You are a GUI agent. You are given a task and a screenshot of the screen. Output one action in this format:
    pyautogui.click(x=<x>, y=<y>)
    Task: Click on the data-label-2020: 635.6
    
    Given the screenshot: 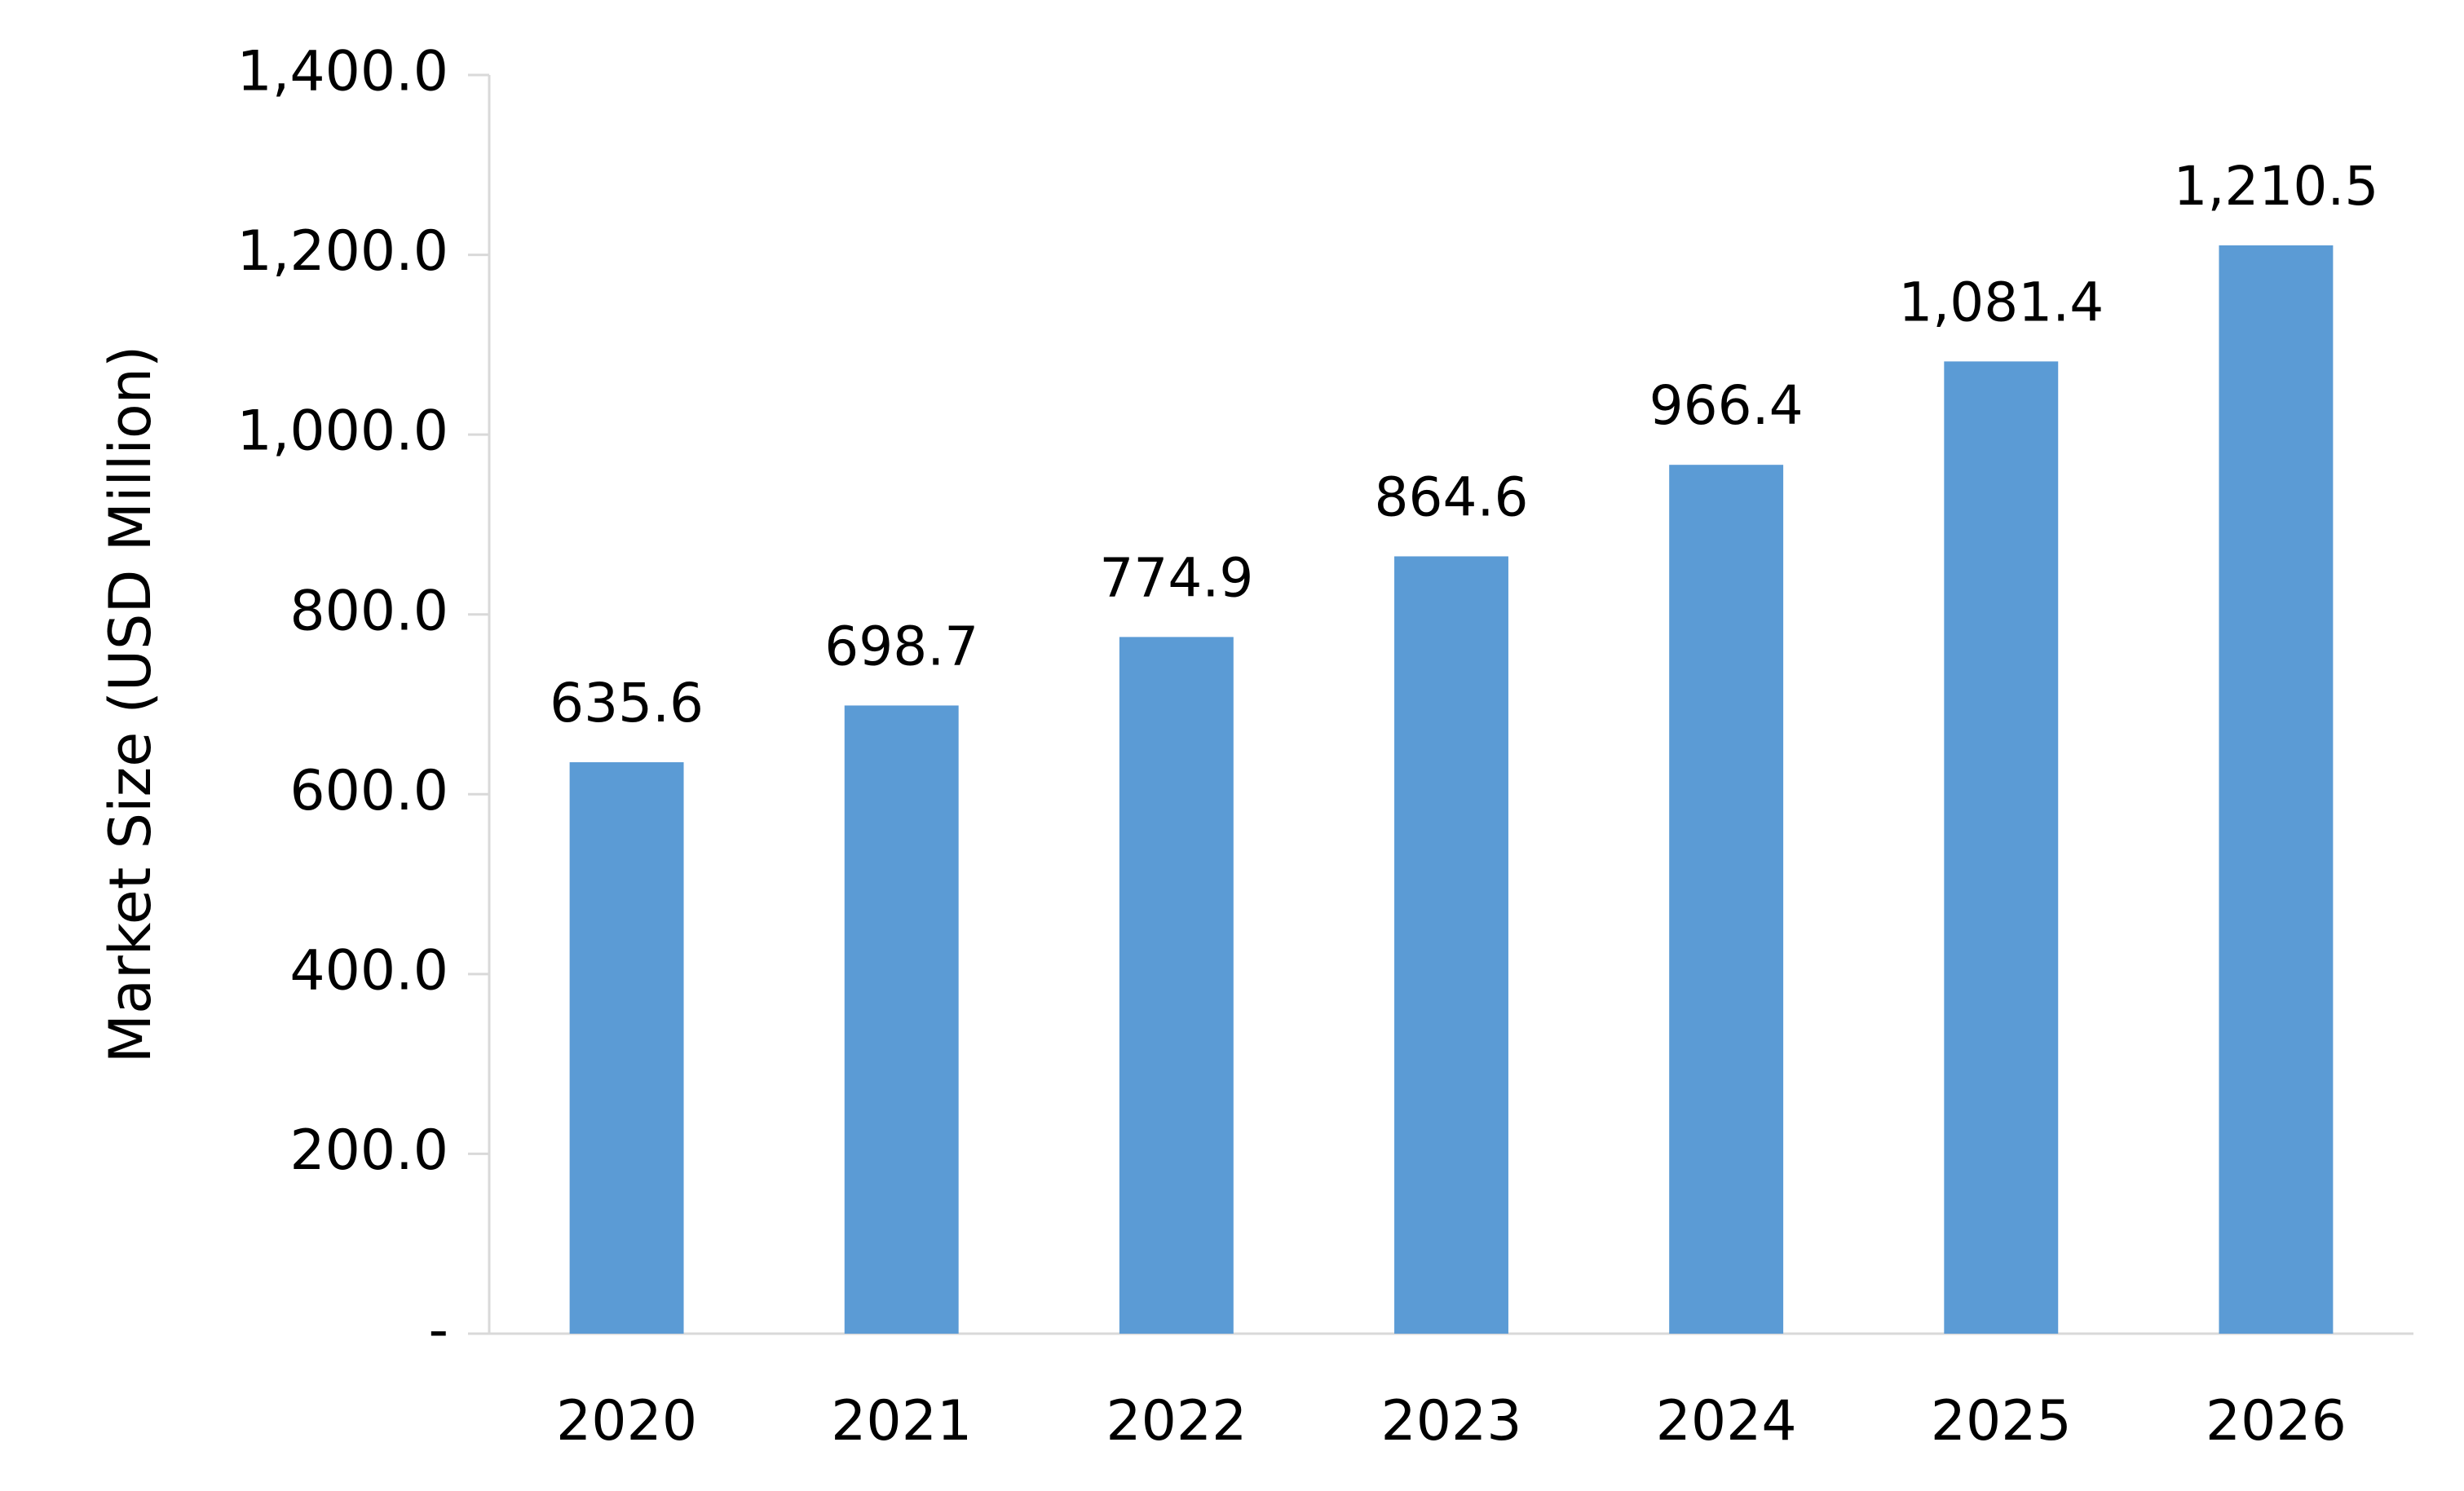 What is the action you would take?
    pyautogui.click(x=627, y=703)
    